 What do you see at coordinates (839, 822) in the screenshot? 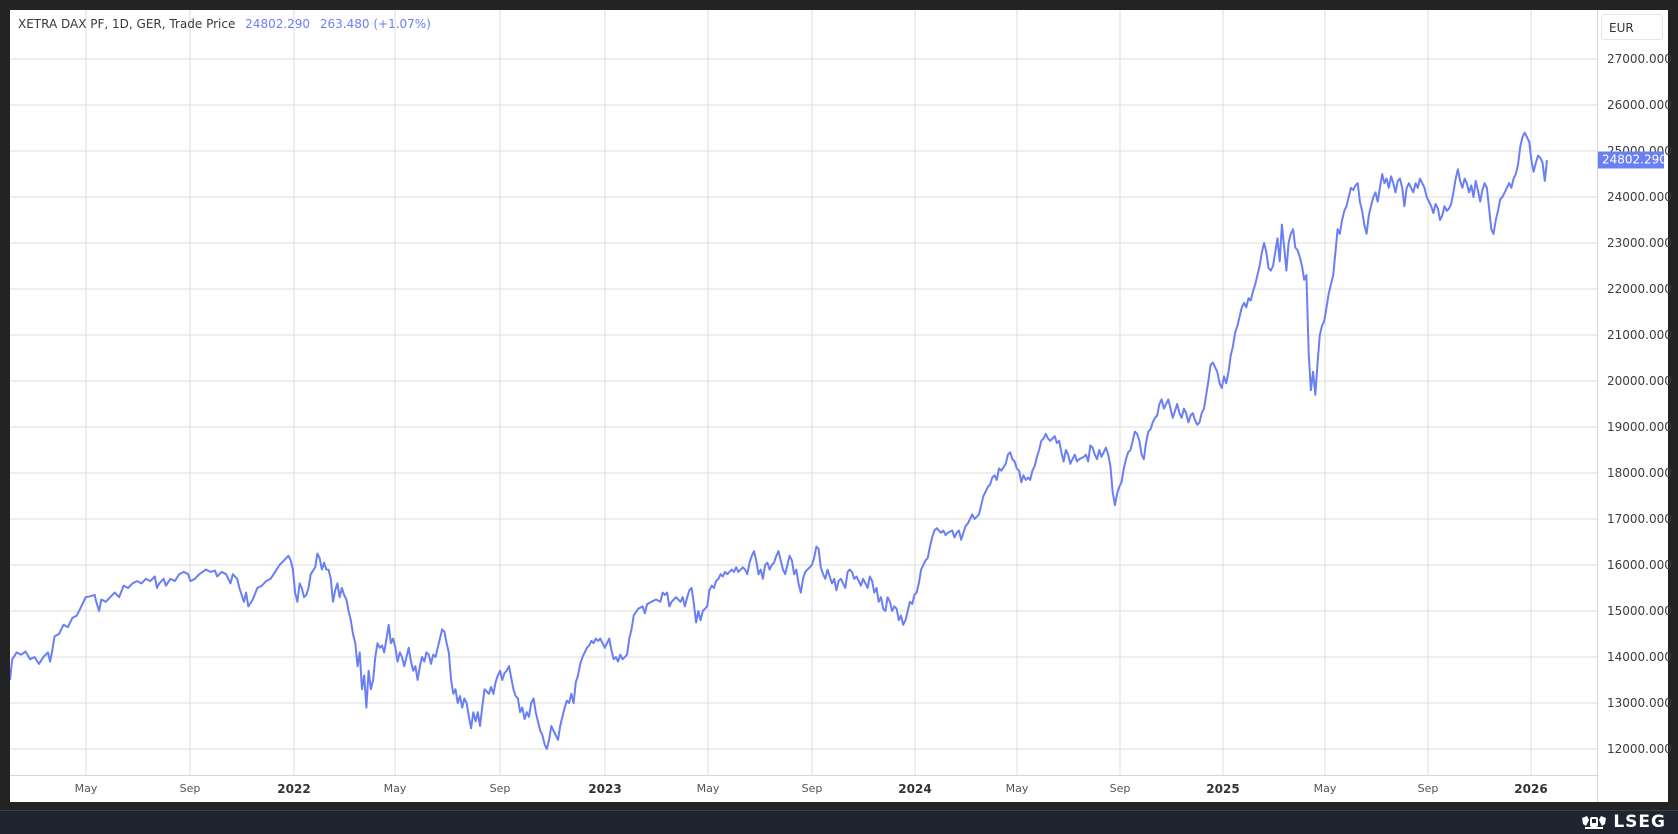
I see `footer-bar: LSEG` at bounding box center [839, 822].